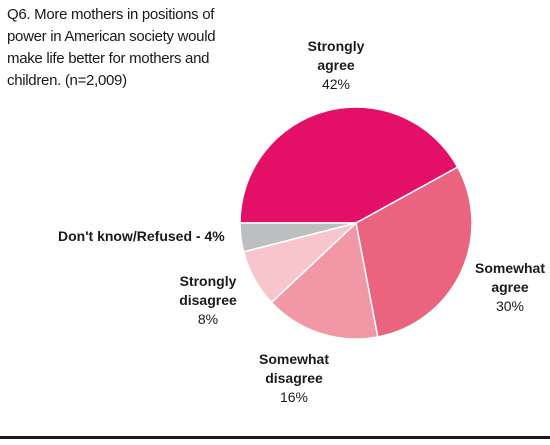 This screenshot has height=445, width=550. Describe the element at coordinates (294, 397) in the screenshot. I see `slice-value-somewhat-disagree: 16%` at that location.